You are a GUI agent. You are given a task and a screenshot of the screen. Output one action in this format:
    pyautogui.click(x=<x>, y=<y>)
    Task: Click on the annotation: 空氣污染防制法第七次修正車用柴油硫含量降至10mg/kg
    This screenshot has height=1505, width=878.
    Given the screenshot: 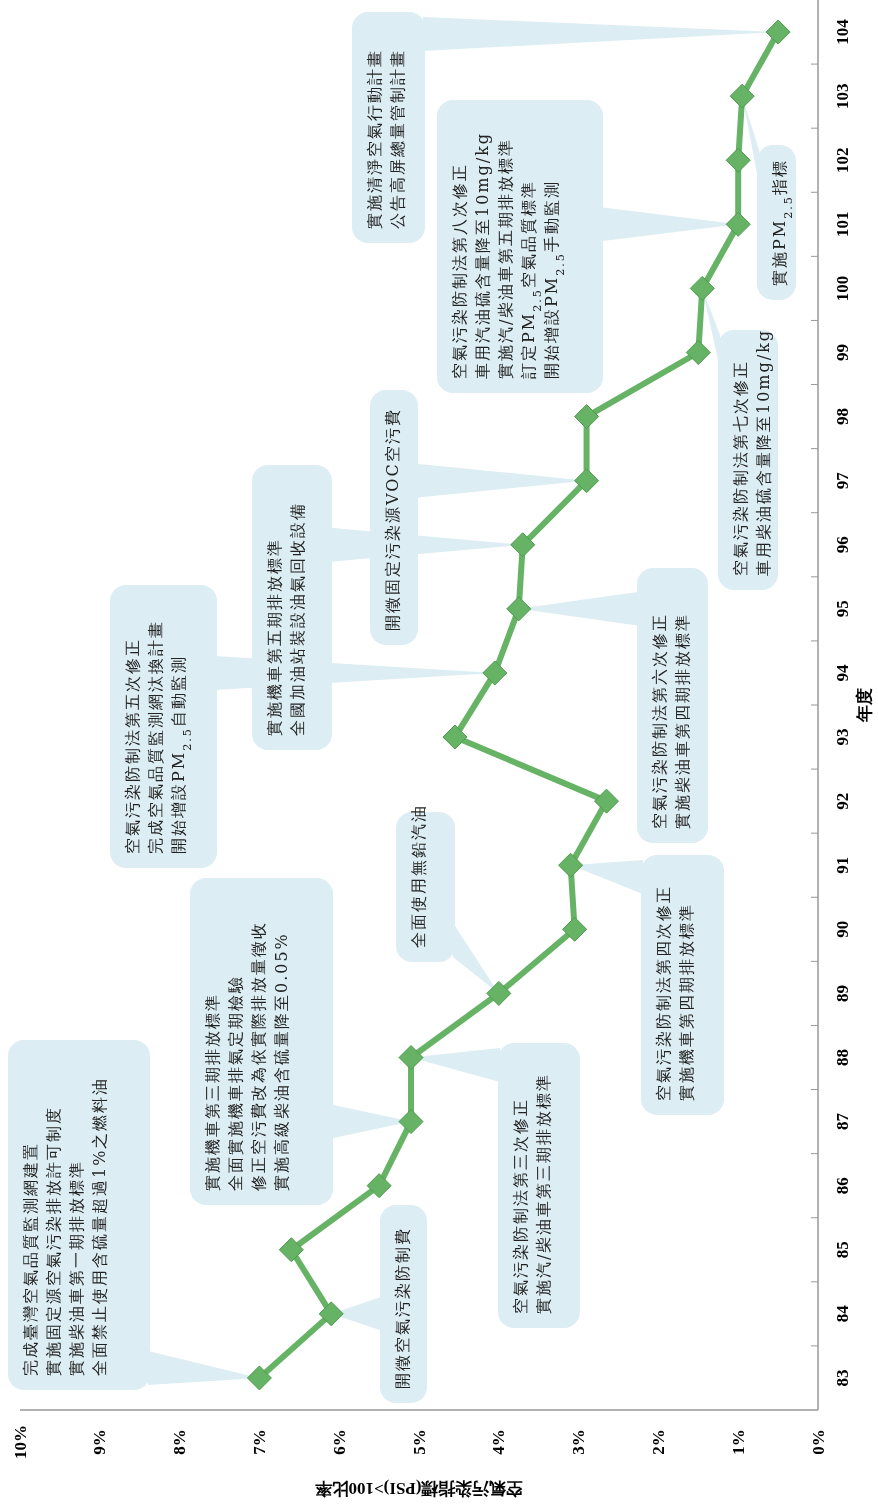 What is the action you would take?
    pyautogui.click(x=752, y=452)
    